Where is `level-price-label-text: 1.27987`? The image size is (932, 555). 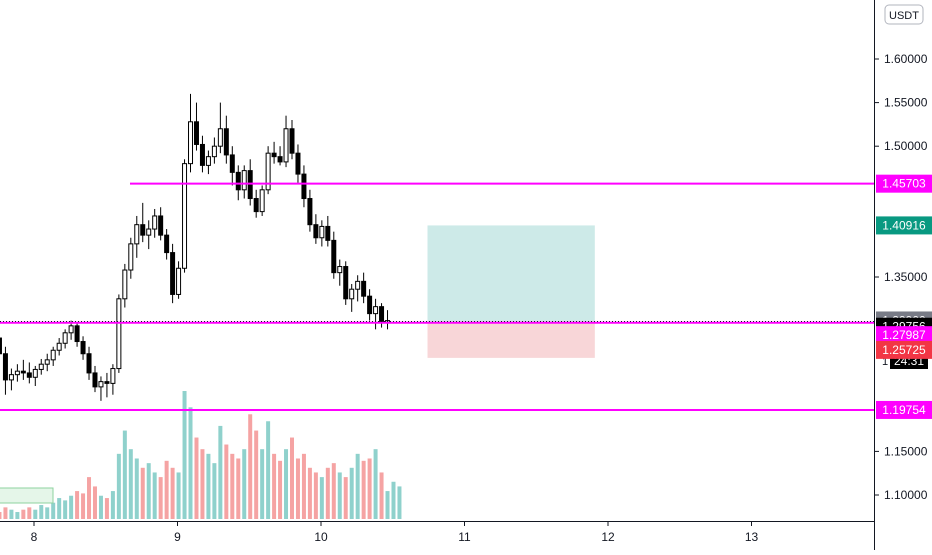 level-price-label-text: 1.27987 is located at coordinates (904, 335).